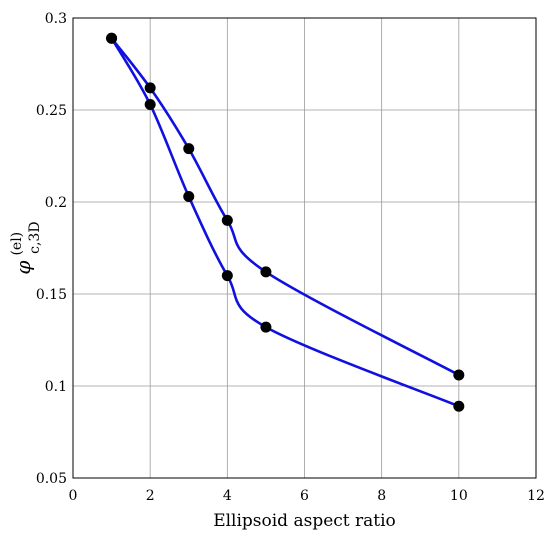 This screenshot has width=550, height=534. What do you see at coordinates (150, 496) in the screenshot?
I see `x-tick-label: 2` at bounding box center [150, 496].